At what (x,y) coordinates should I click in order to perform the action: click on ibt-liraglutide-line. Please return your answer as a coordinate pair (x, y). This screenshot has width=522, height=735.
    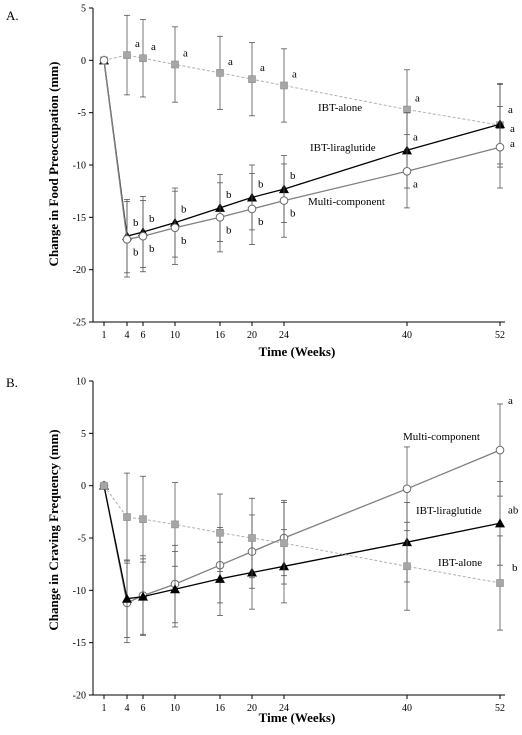
    Looking at the image, I should click on (302, 542).